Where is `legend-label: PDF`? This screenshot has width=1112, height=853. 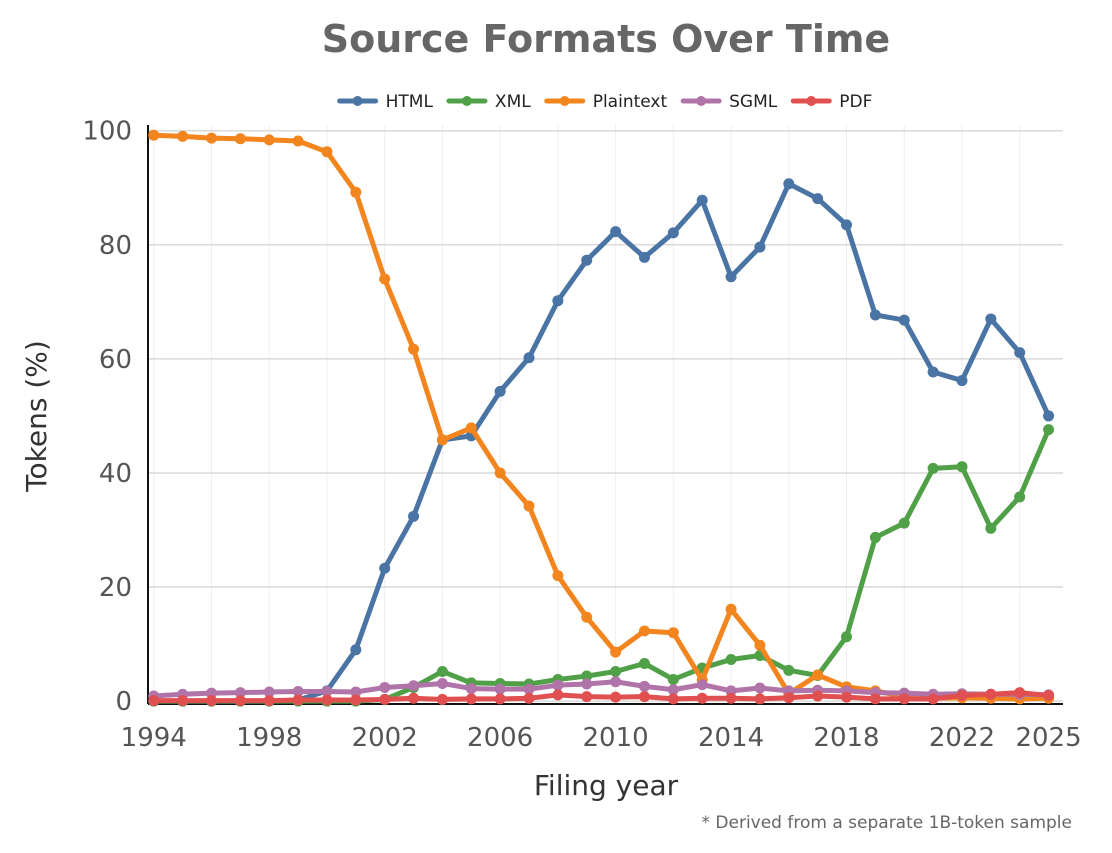 legend-label: PDF is located at coordinates (855, 102).